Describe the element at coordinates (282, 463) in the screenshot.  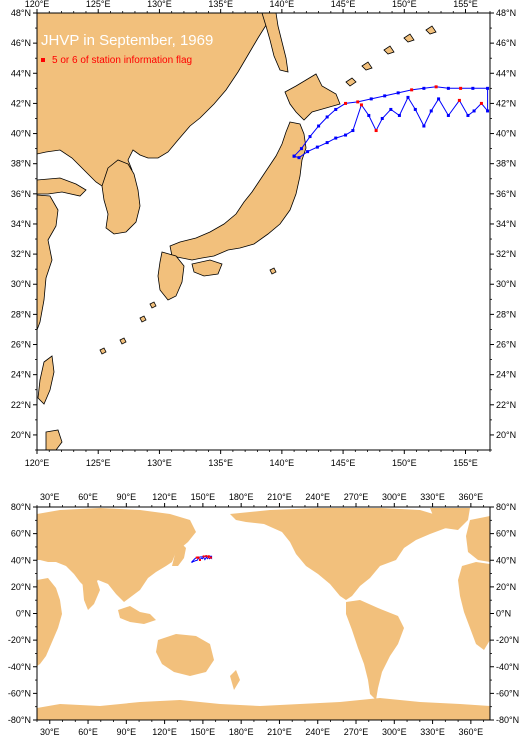
I see `lon-label-bottom: 140°E` at that location.